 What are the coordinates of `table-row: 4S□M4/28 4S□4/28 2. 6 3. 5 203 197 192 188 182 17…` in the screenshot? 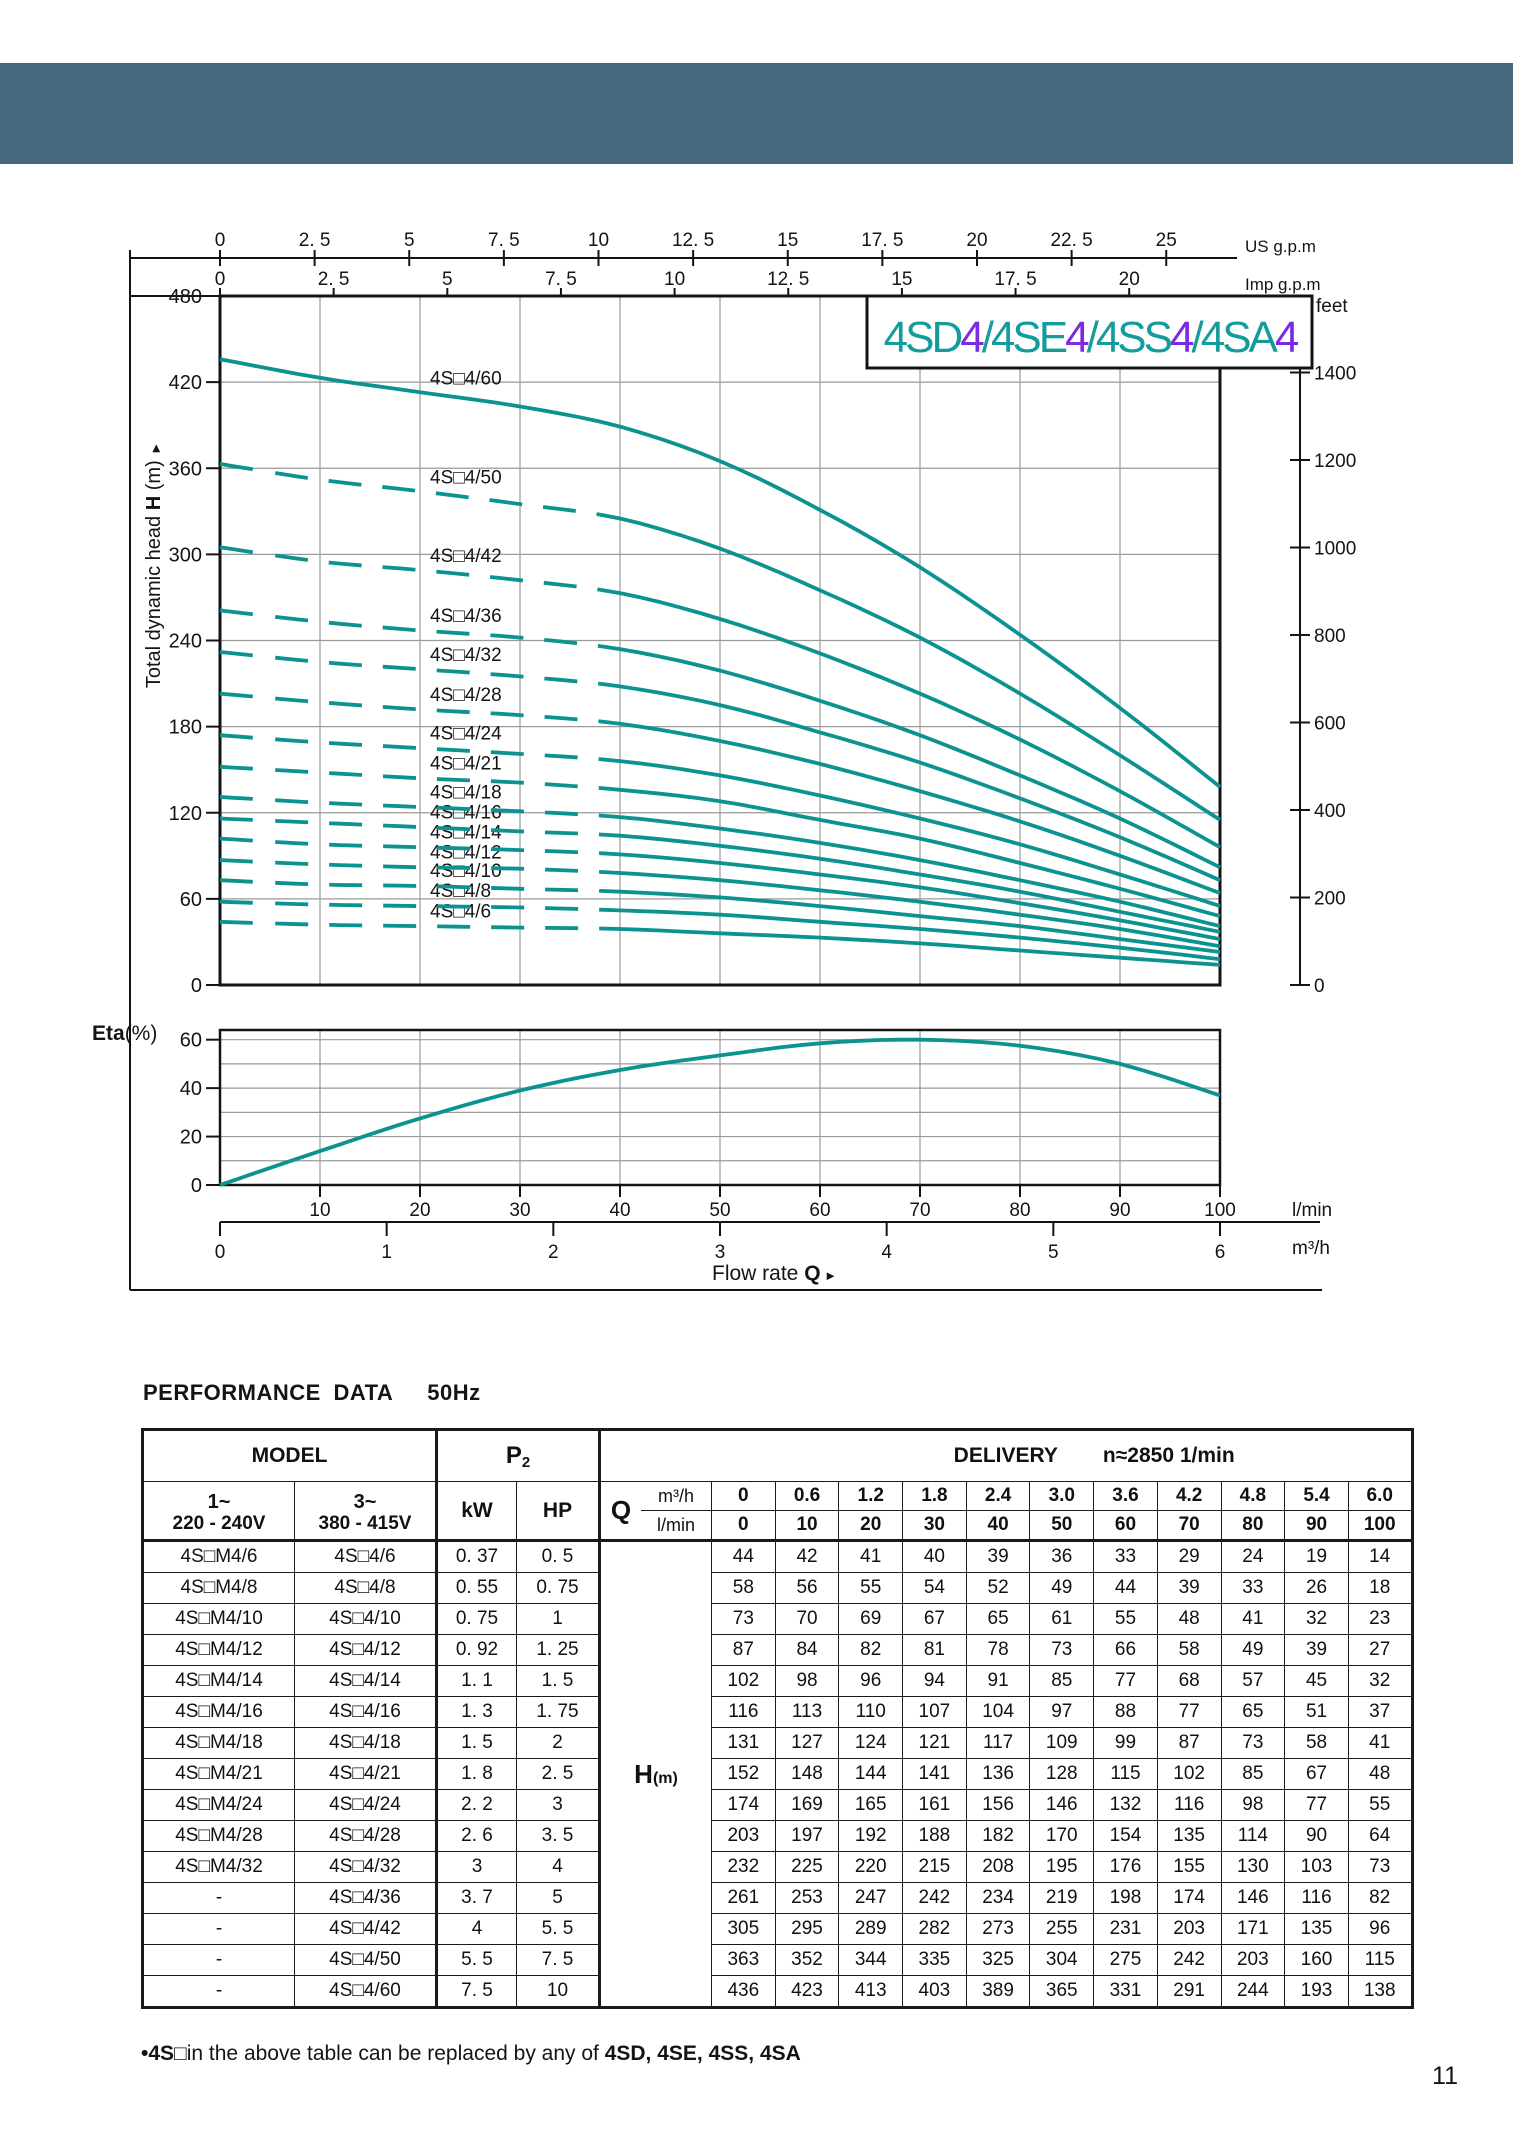 It's located at (777, 1836).